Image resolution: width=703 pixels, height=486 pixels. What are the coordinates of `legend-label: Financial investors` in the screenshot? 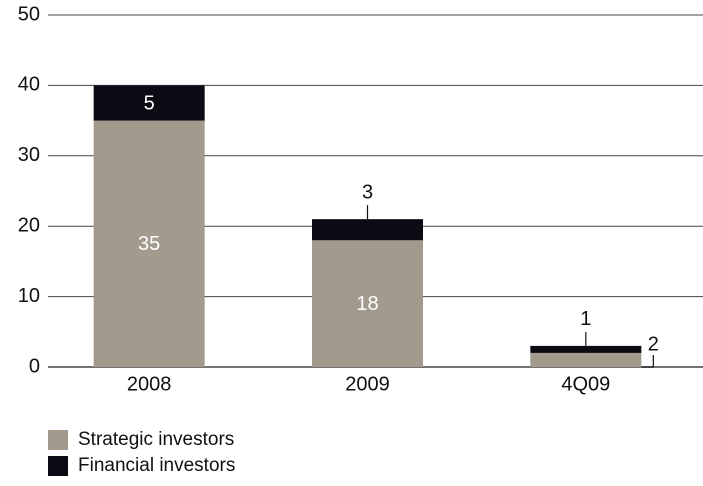 It's located at (156, 465).